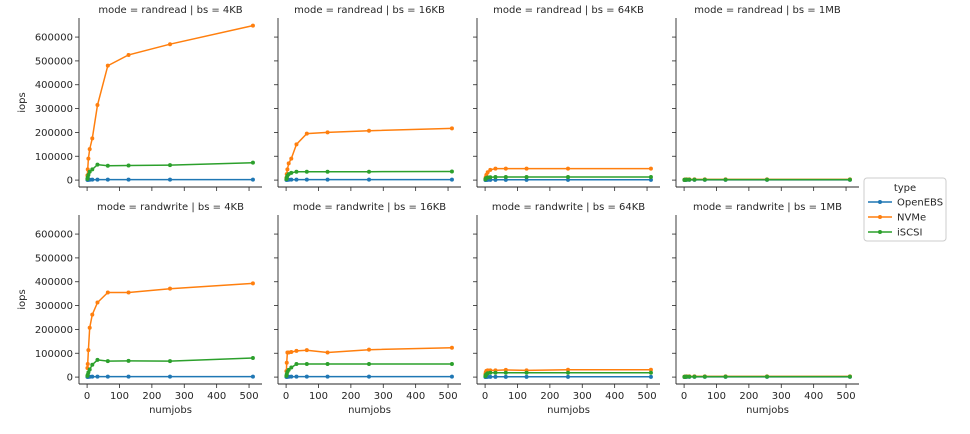  I want to click on panel-title: mode = randwrite | bs = 64KB, so click(568, 207).